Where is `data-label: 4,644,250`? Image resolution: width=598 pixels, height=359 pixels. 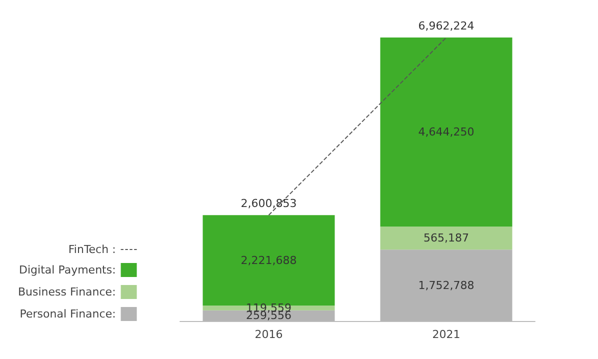
data-label: 4,644,250 is located at coordinates (446, 132).